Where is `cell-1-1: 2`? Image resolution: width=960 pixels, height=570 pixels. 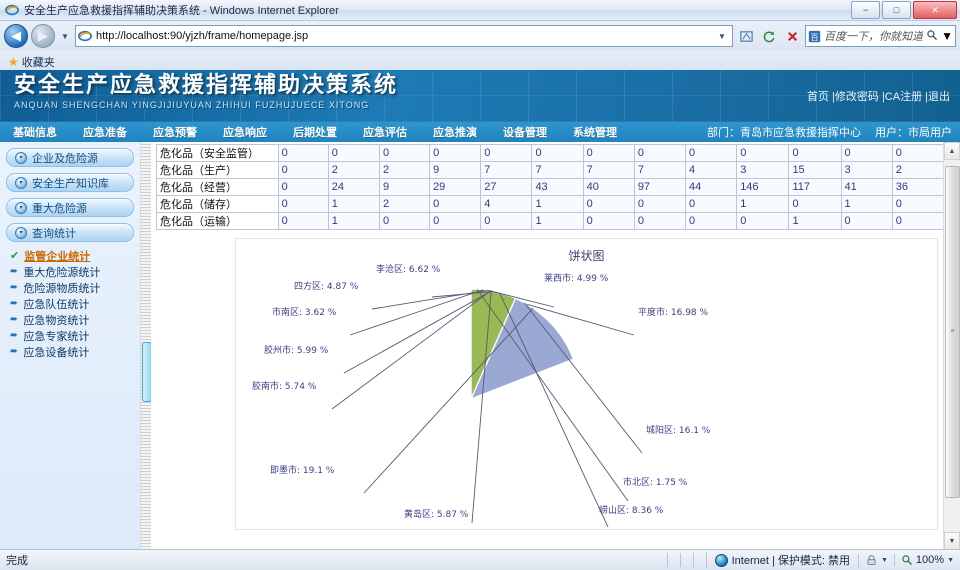 cell-1-1: 2 is located at coordinates (353, 170).